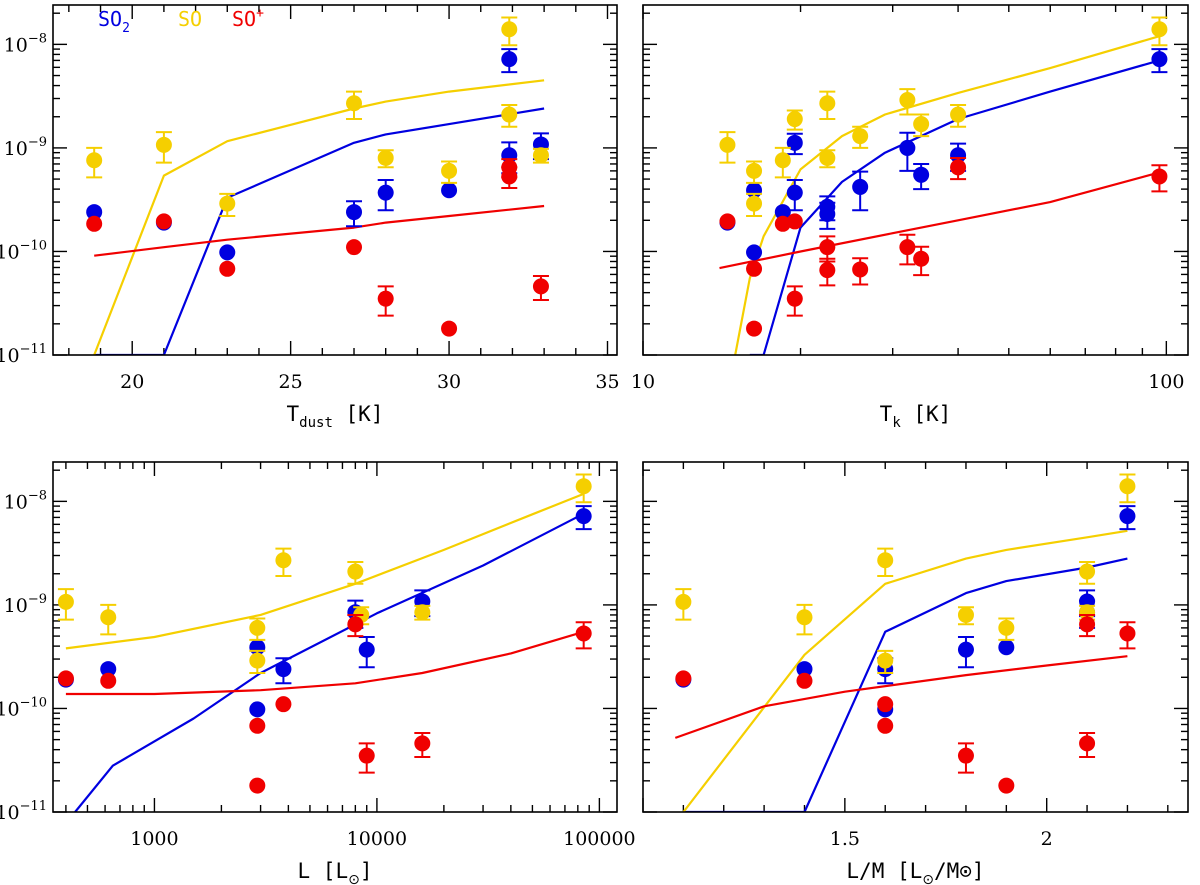 Image resolution: width=1200 pixels, height=885 pixels. I want to click on x-axis-label: Tk [K], so click(916, 416).